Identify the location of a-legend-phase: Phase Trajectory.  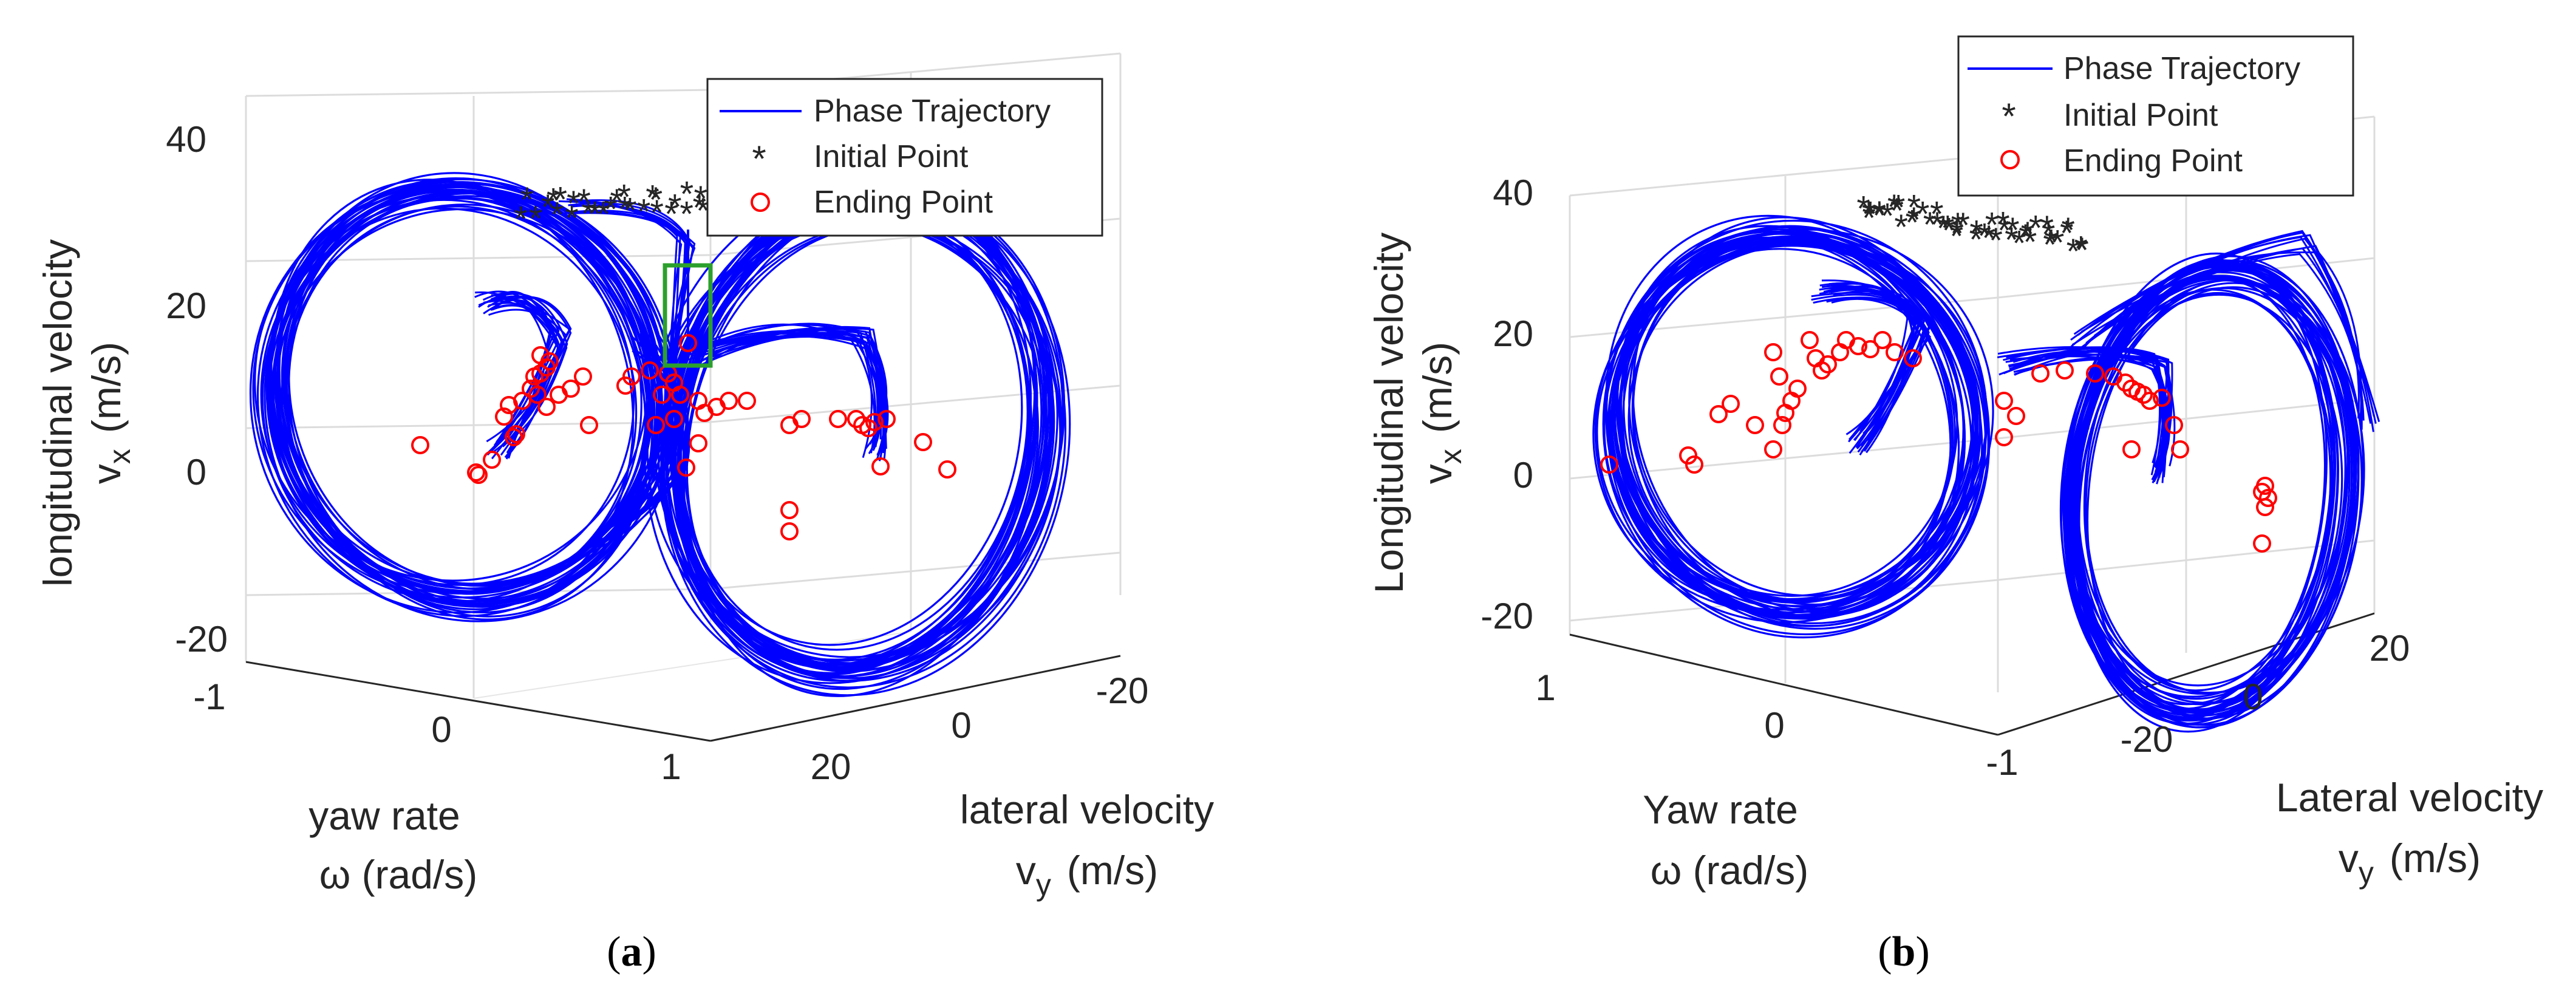
(933, 112).